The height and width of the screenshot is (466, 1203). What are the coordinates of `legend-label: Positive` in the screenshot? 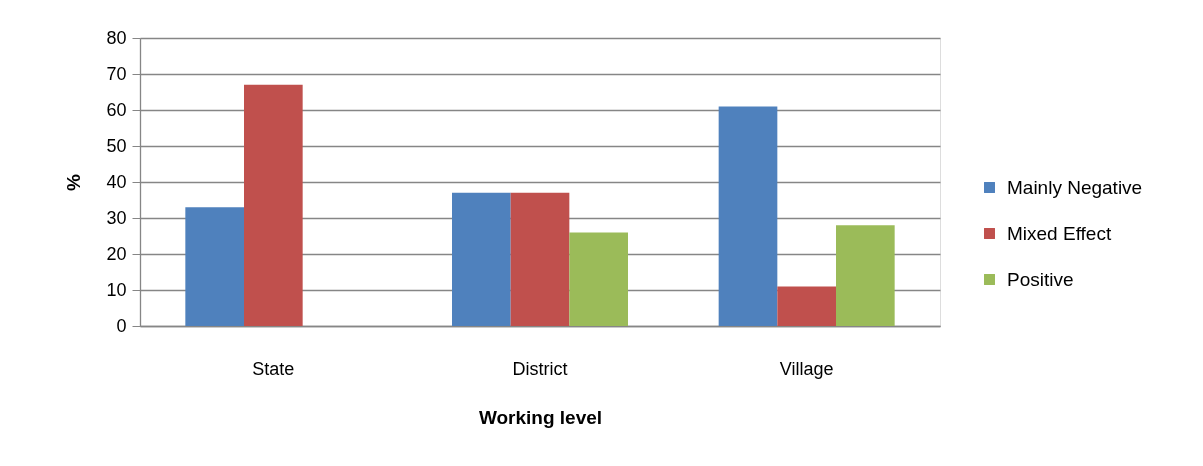 It's located at (1040, 279).